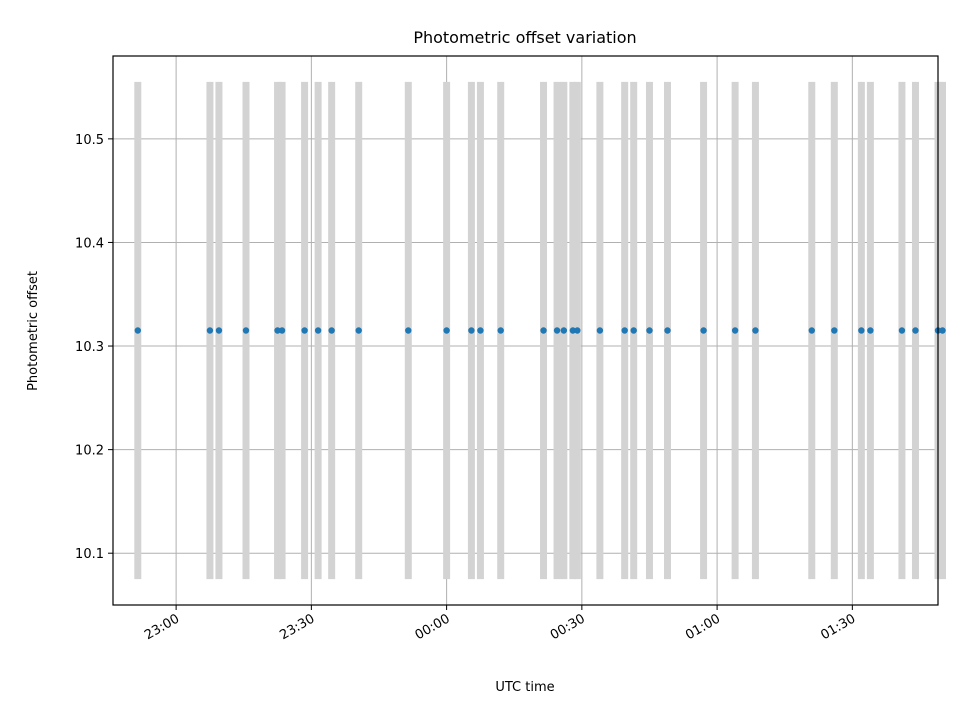 This screenshot has width=960, height=720. I want to click on y-tick-label: 10.1, so click(89, 554).